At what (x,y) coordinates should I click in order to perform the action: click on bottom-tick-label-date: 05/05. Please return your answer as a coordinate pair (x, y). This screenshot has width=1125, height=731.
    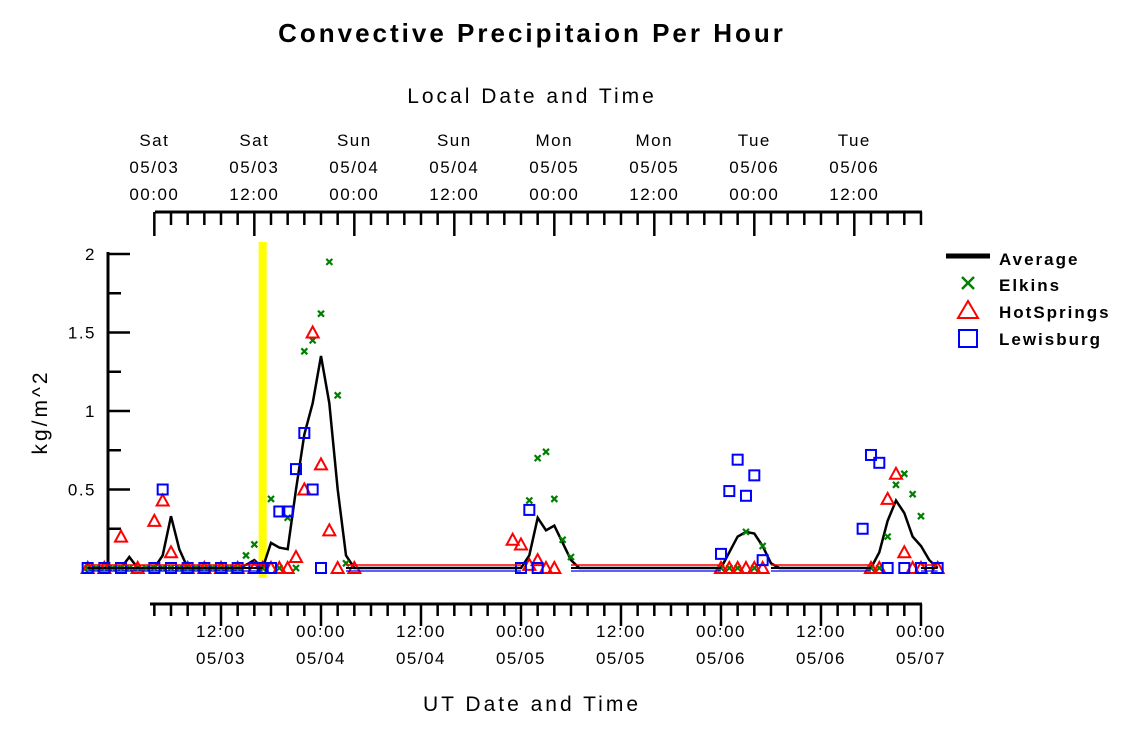
    Looking at the image, I should click on (521, 658).